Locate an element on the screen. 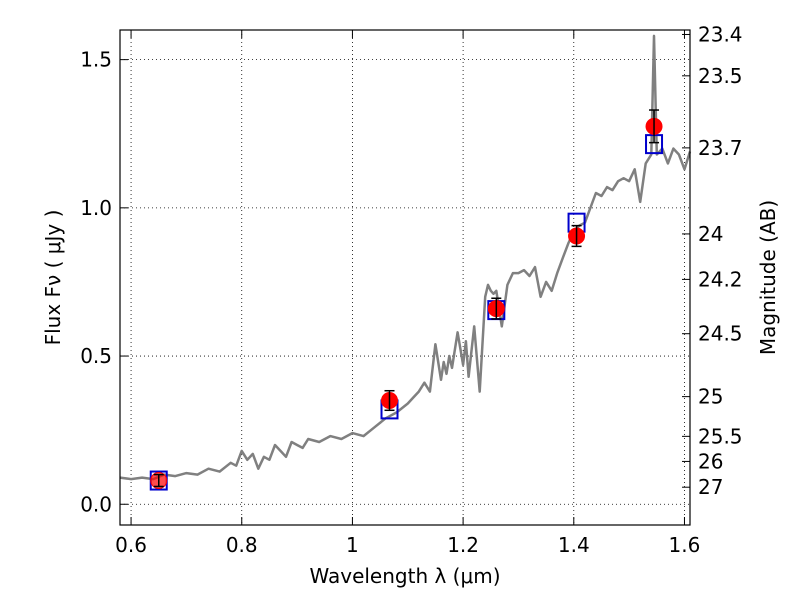 This screenshot has height=600, width=800. right-tick-label: 25.5 is located at coordinates (720, 436).